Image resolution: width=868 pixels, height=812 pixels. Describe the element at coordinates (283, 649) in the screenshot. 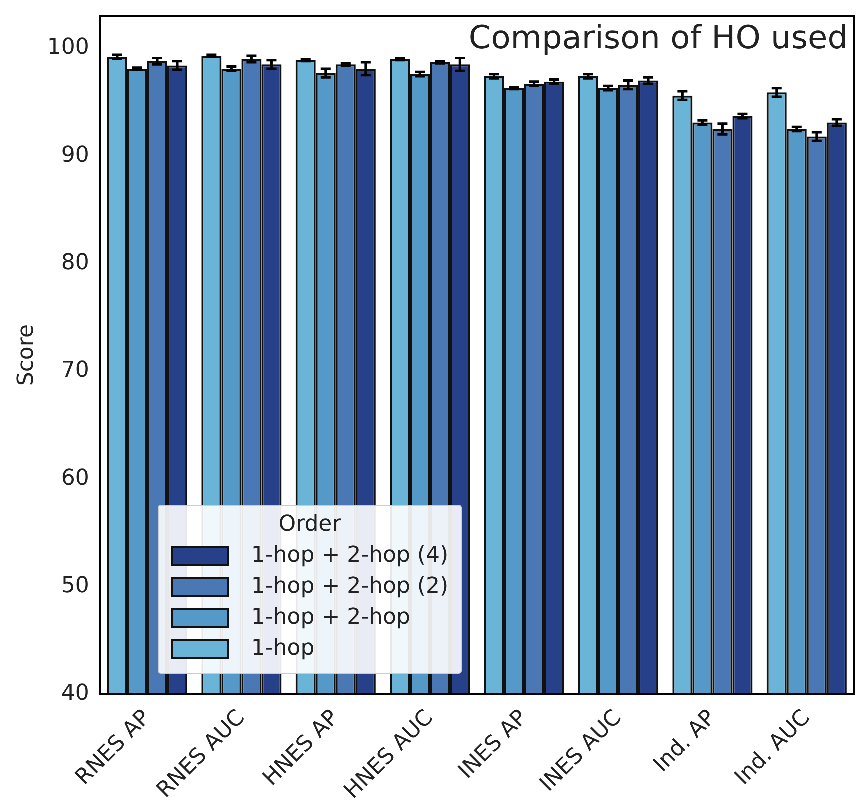

I see `legend-label: 1-hop` at that location.